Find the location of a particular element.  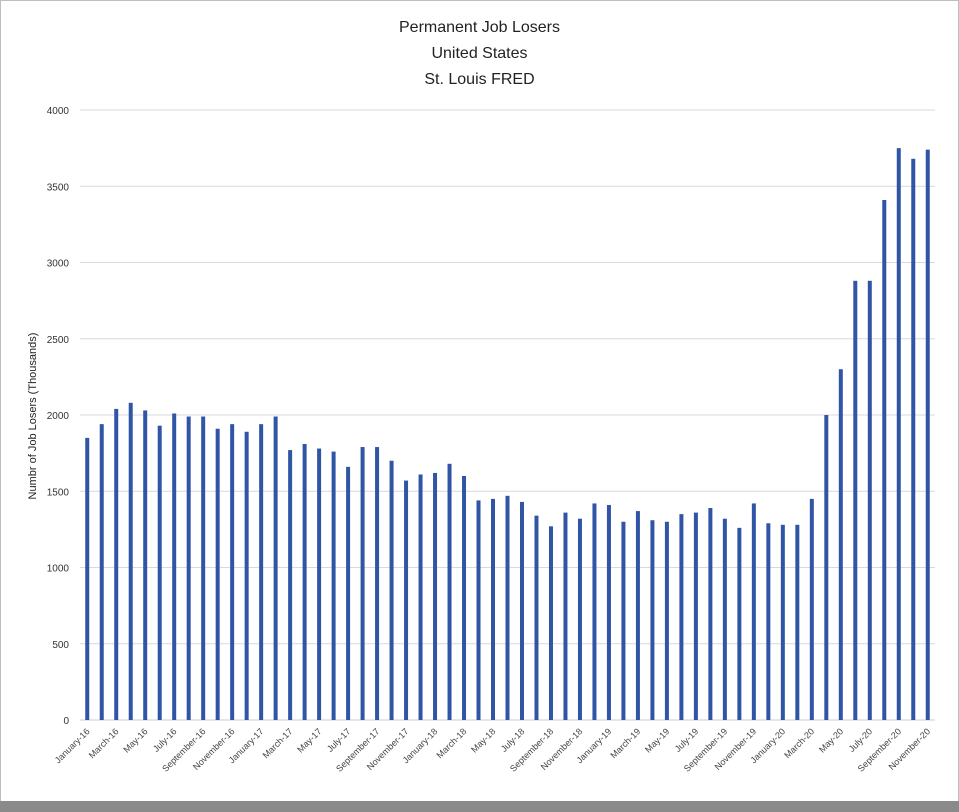

x-tick-label: March-20 is located at coordinates (799, 743).